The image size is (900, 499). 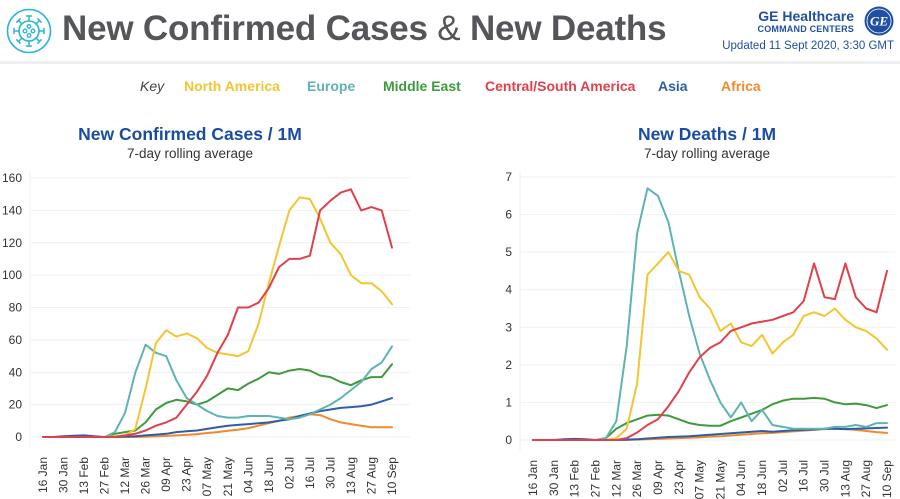 I want to click on ge-monogram-icon: GE, so click(x=879, y=21).